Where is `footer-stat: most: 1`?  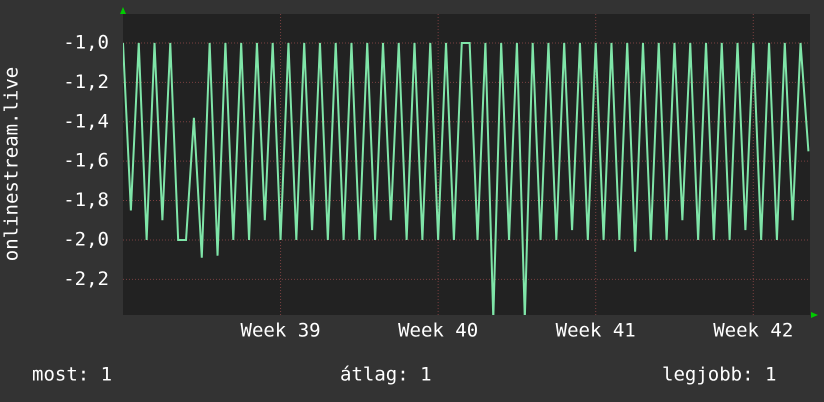 footer-stat: most: 1 is located at coordinates (72, 375).